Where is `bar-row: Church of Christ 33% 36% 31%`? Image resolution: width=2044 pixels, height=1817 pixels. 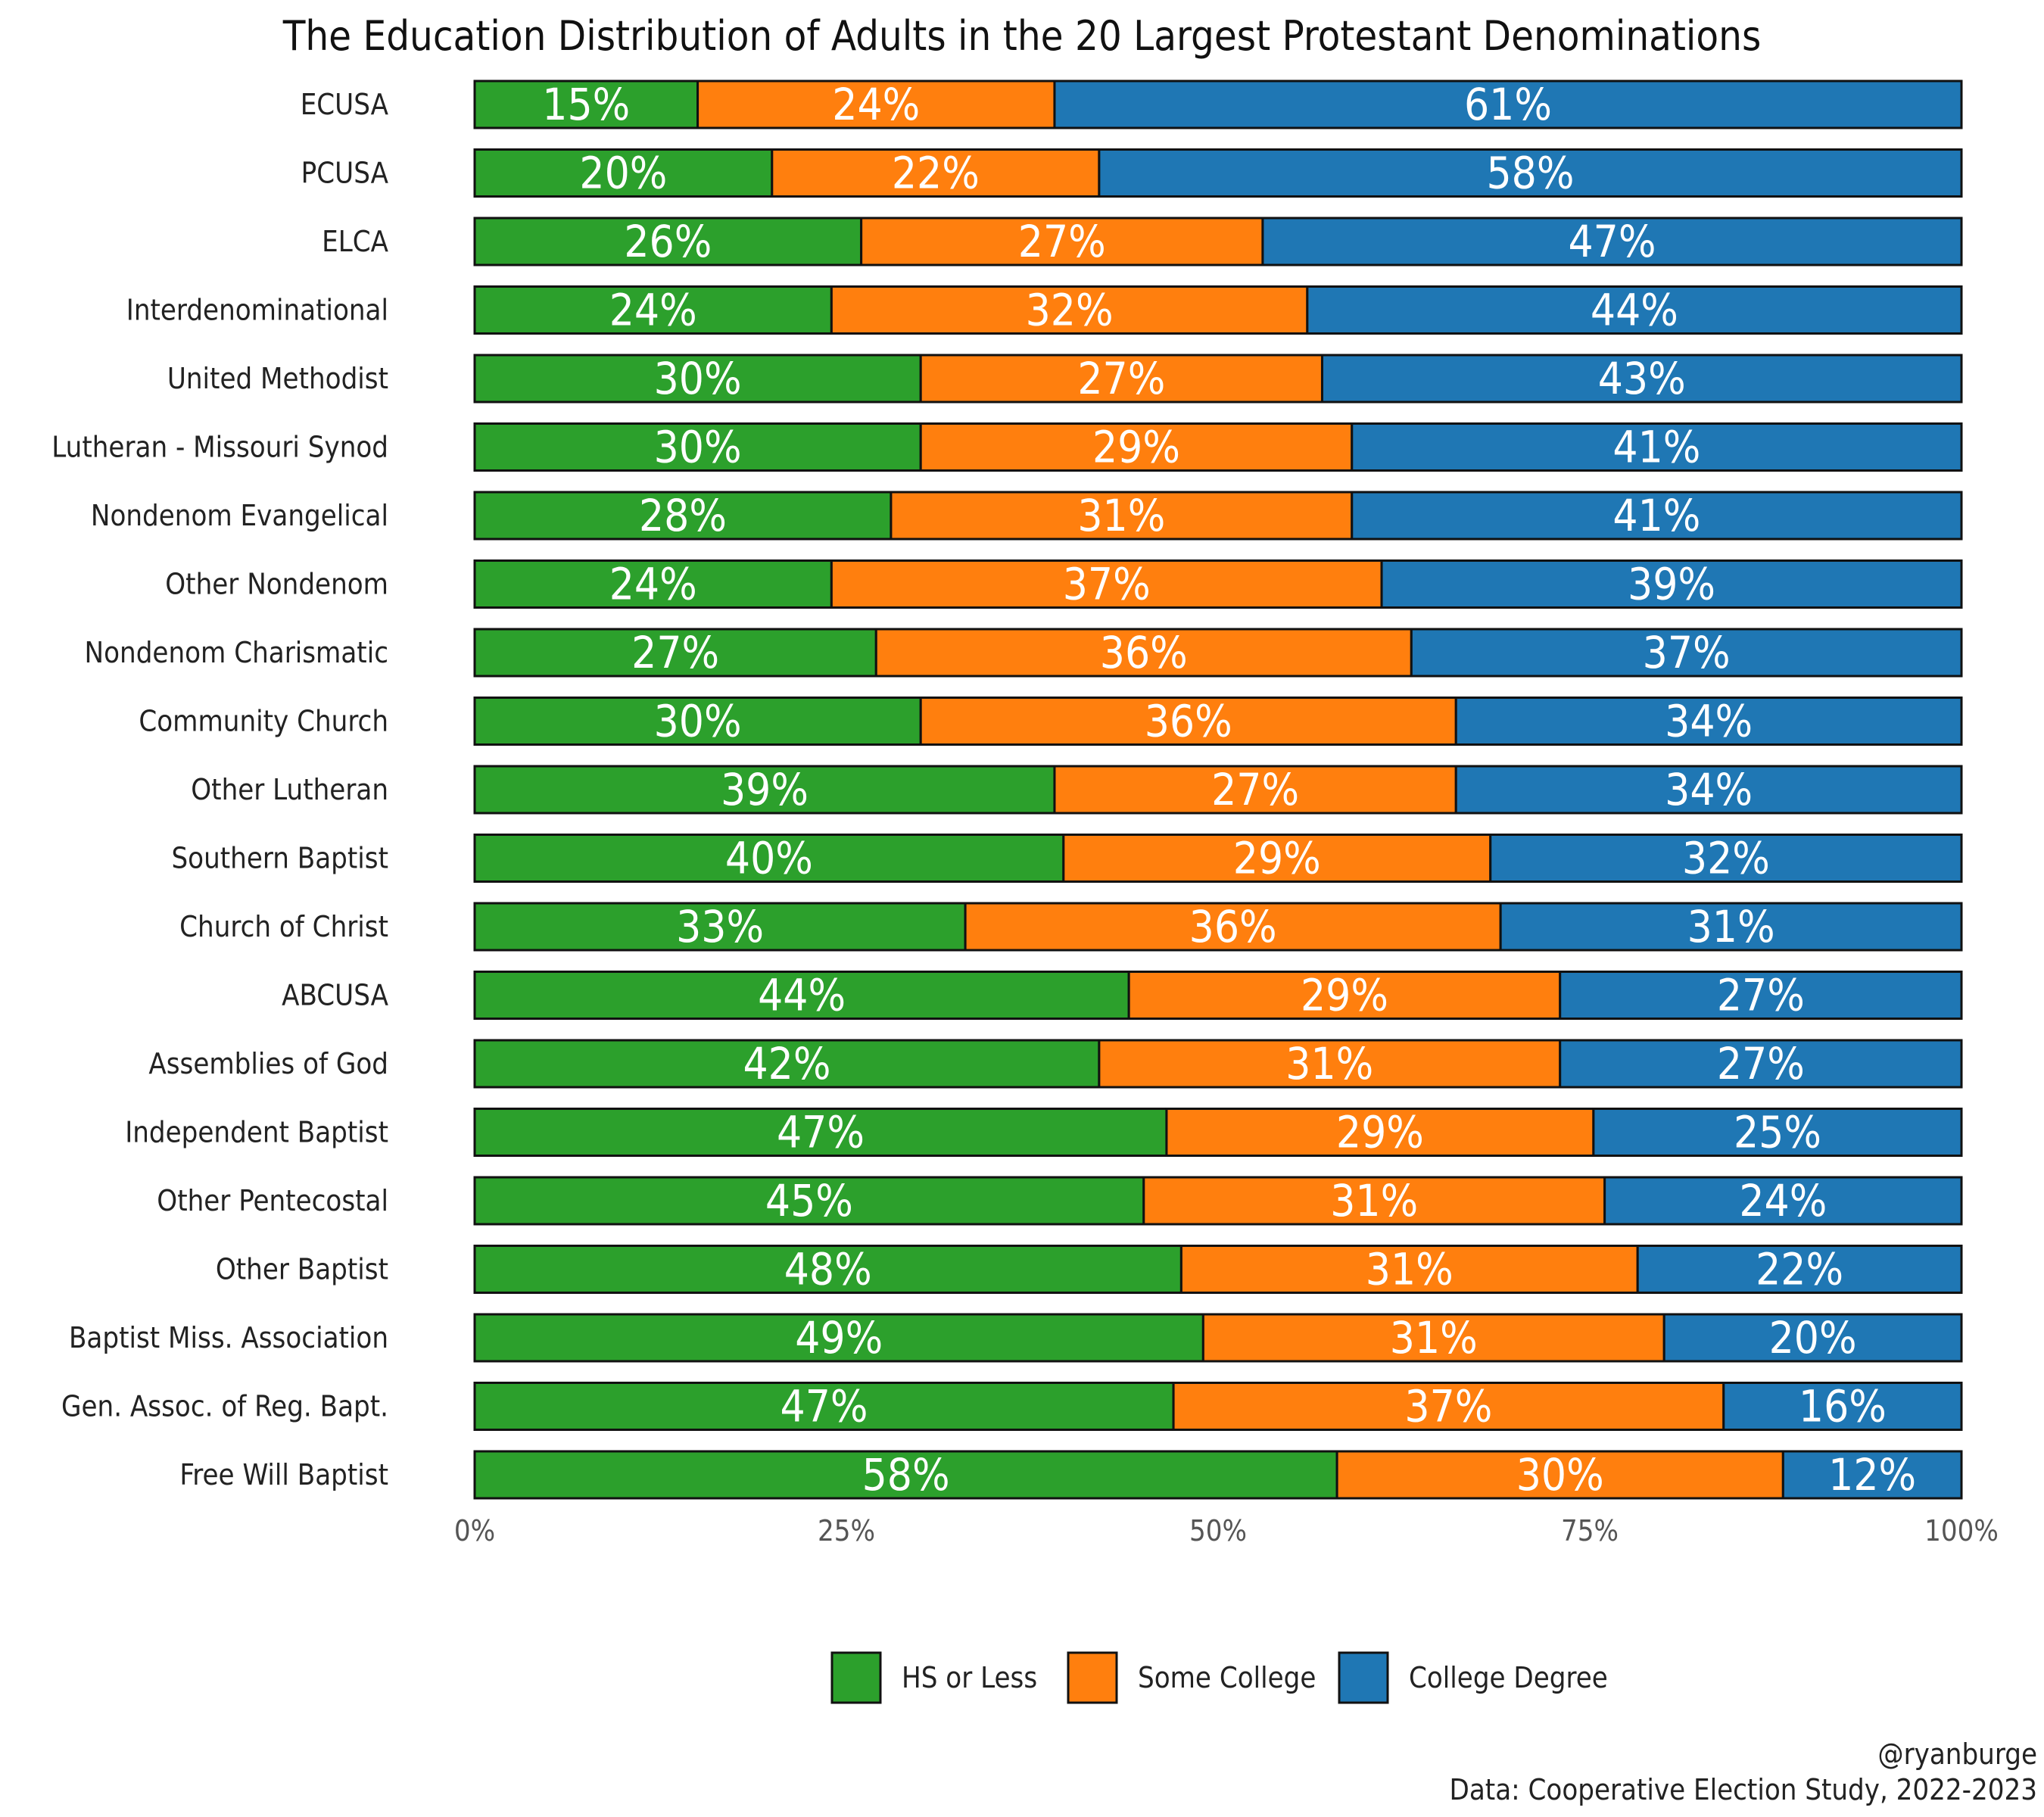
bar-row: Church of Christ 33% 36% 31% is located at coordinates (1071, 927).